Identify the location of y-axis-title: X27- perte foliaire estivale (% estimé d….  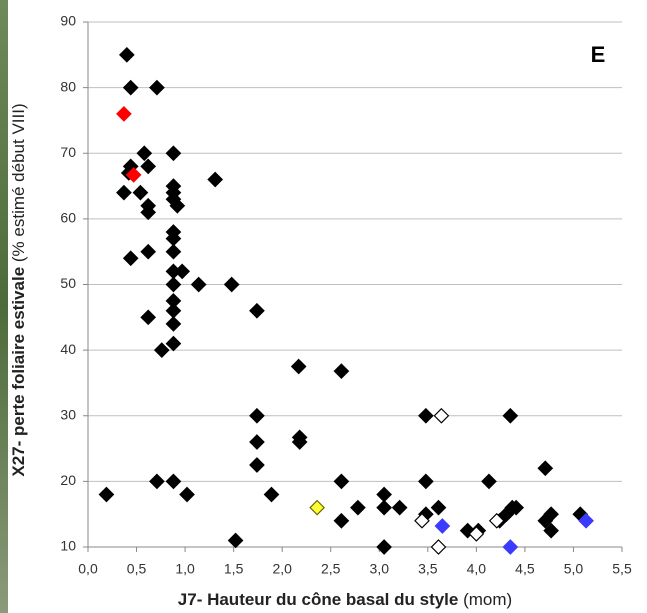
(18, 289).